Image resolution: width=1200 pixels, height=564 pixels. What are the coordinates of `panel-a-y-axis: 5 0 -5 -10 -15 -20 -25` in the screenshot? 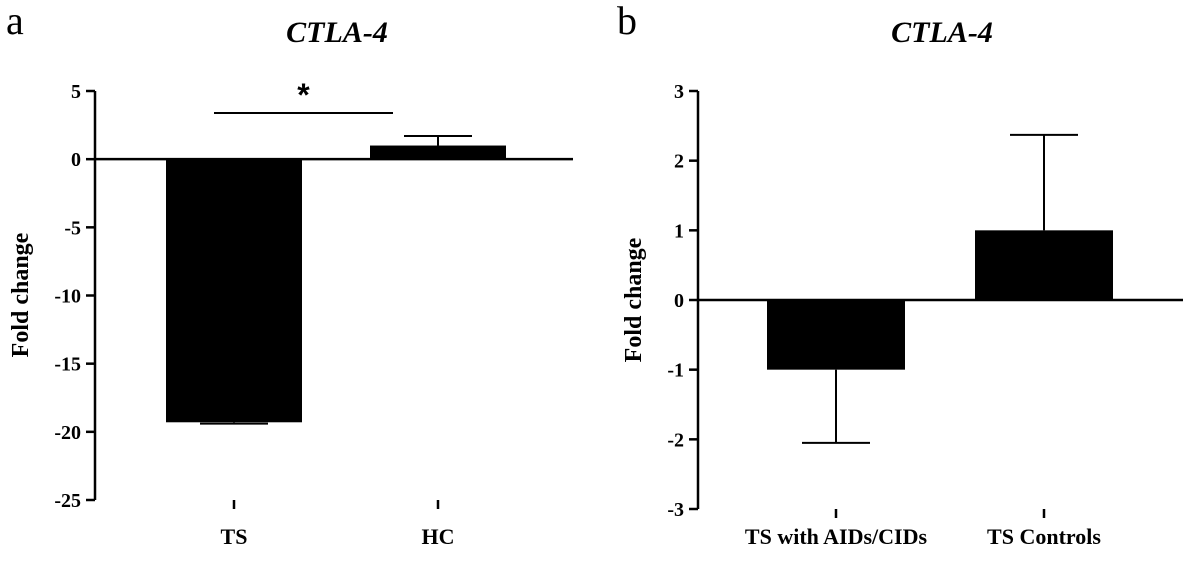 It's located at (75, 296).